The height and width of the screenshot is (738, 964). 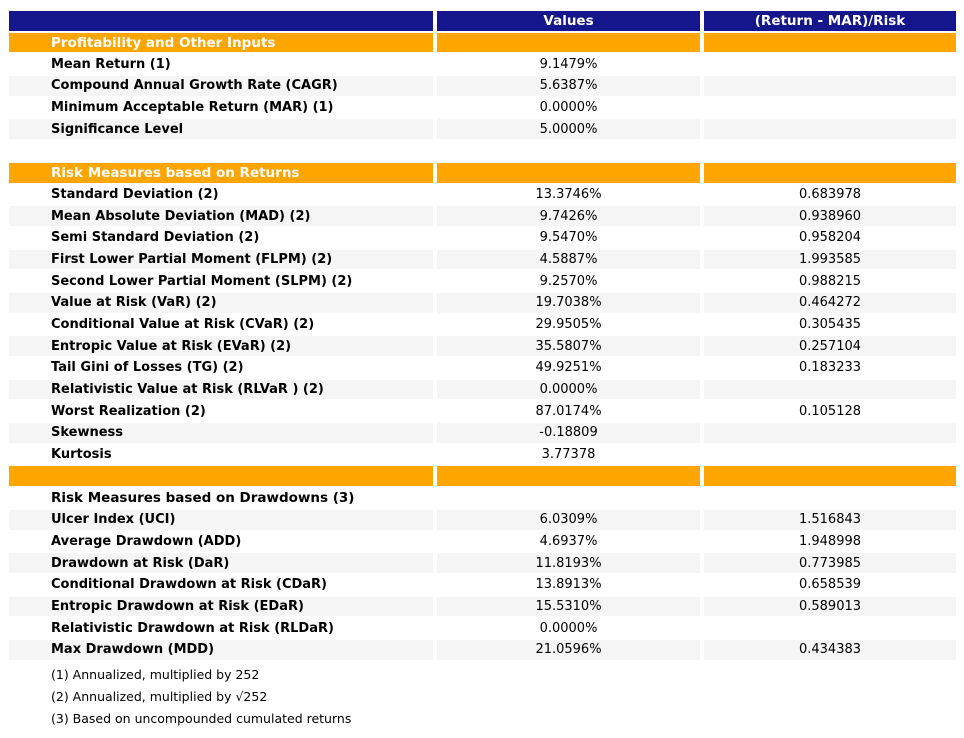 I want to click on row-value: 9.5470%, so click(x=568, y=237).